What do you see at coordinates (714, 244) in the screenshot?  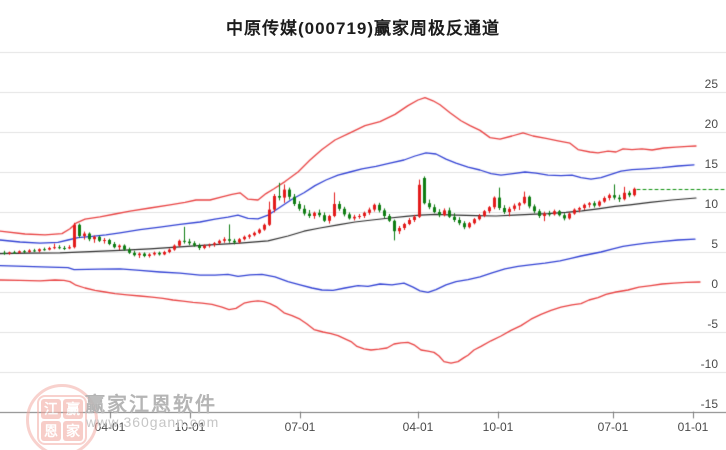 I see `y-axis-label: 5` at bounding box center [714, 244].